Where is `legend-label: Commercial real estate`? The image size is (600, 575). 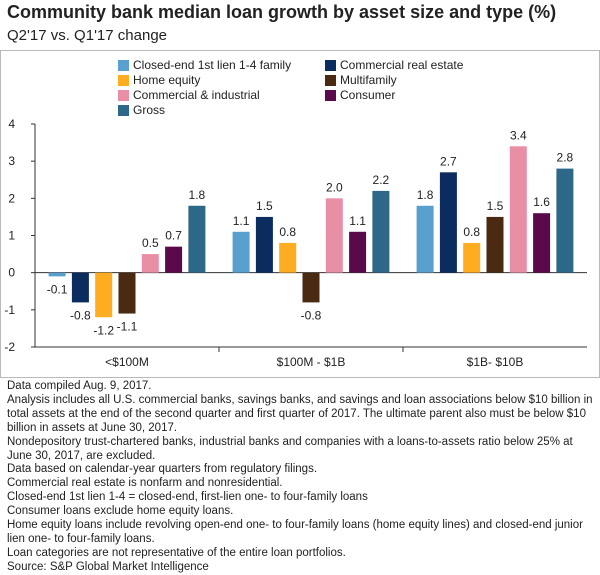
legend-label: Commercial real estate is located at coordinates (402, 65).